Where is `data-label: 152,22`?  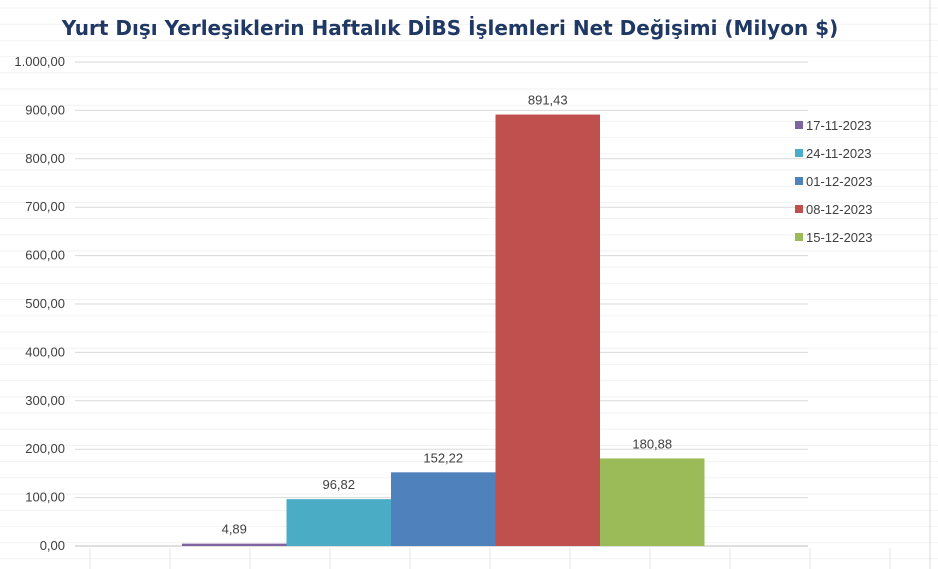
data-label: 152,22 is located at coordinates (443, 457).